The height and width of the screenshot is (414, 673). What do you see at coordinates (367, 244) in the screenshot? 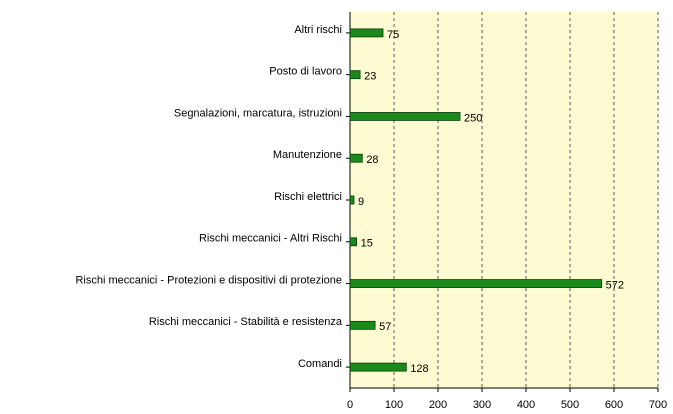
I see `data-label: 15` at bounding box center [367, 244].